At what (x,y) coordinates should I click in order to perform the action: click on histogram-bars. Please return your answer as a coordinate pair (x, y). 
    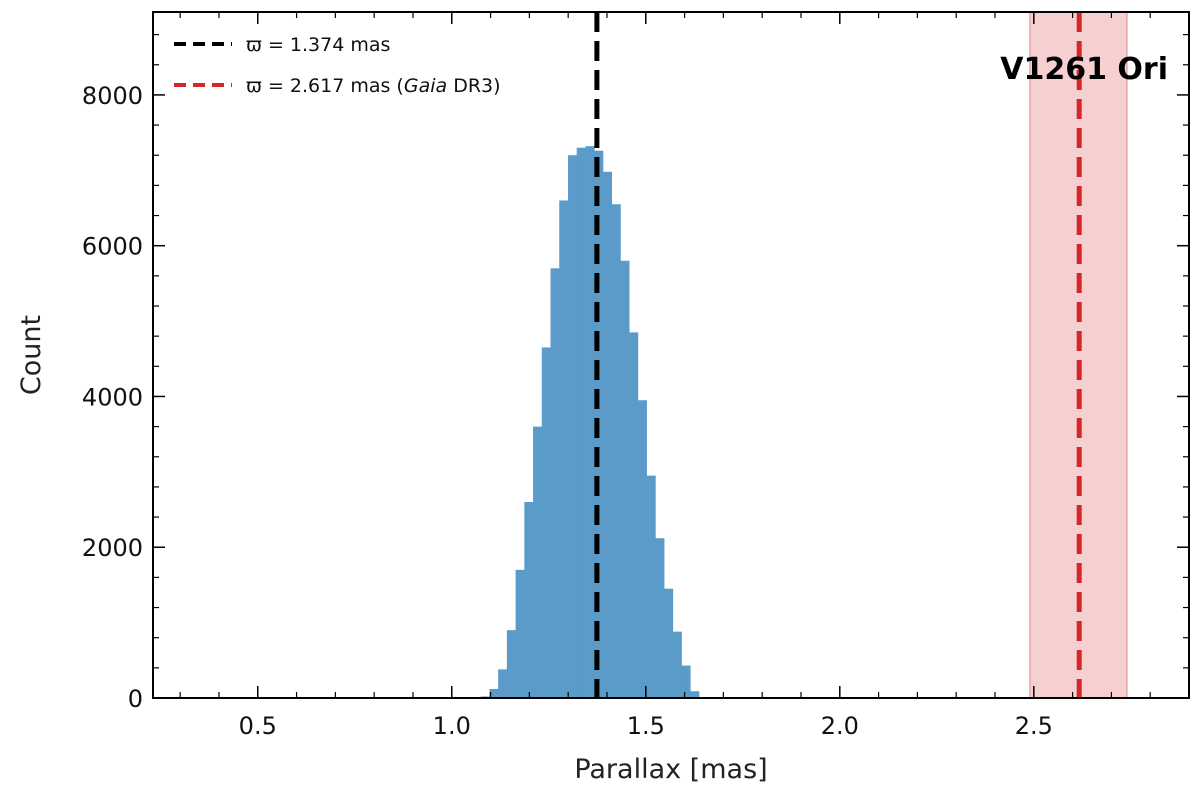
    Looking at the image, I should click on (590, 422).